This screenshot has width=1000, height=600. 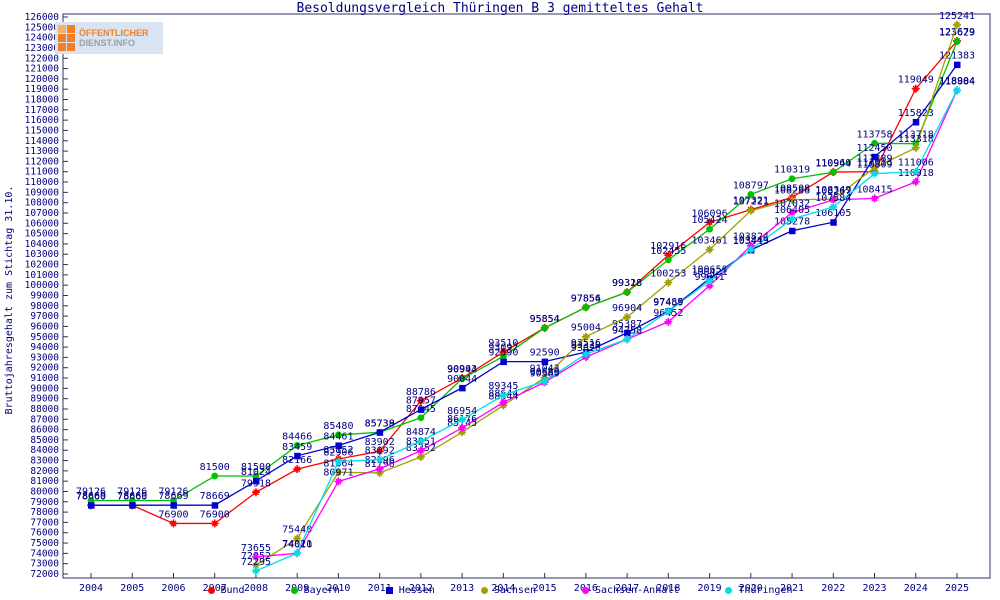 What do you see at coordinates (42, 100) in the screenshot?
I see `svg-text: 118000` at bounding box center [42, 100].